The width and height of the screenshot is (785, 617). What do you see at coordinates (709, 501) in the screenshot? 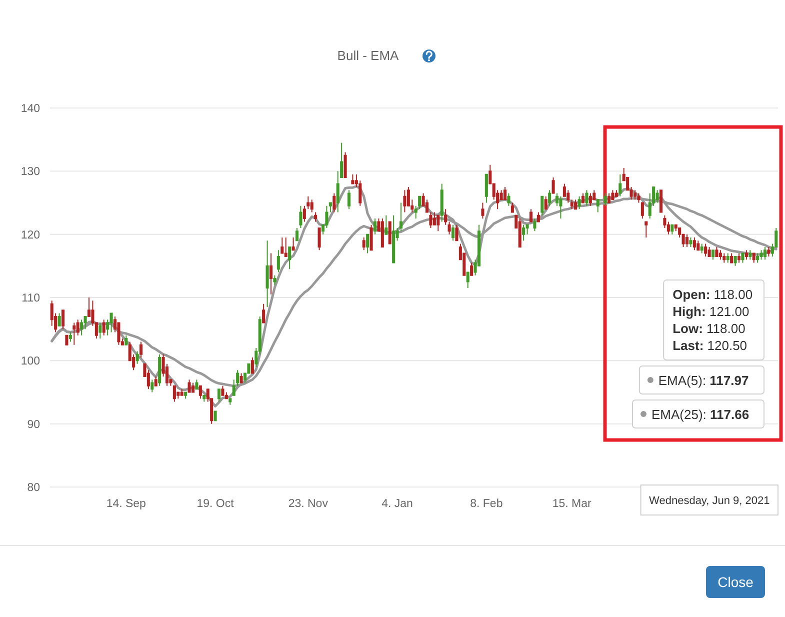
I see `text: Wednesday, Jun 9, 2021` at bounding box center [709, 501].